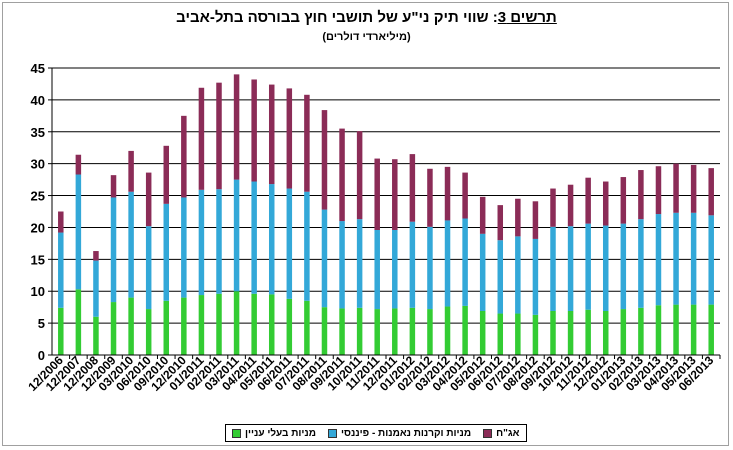 This screenshot has height=450, width=733. I want to click on legend-item-bonds: אג"ח, so click(501, 433).